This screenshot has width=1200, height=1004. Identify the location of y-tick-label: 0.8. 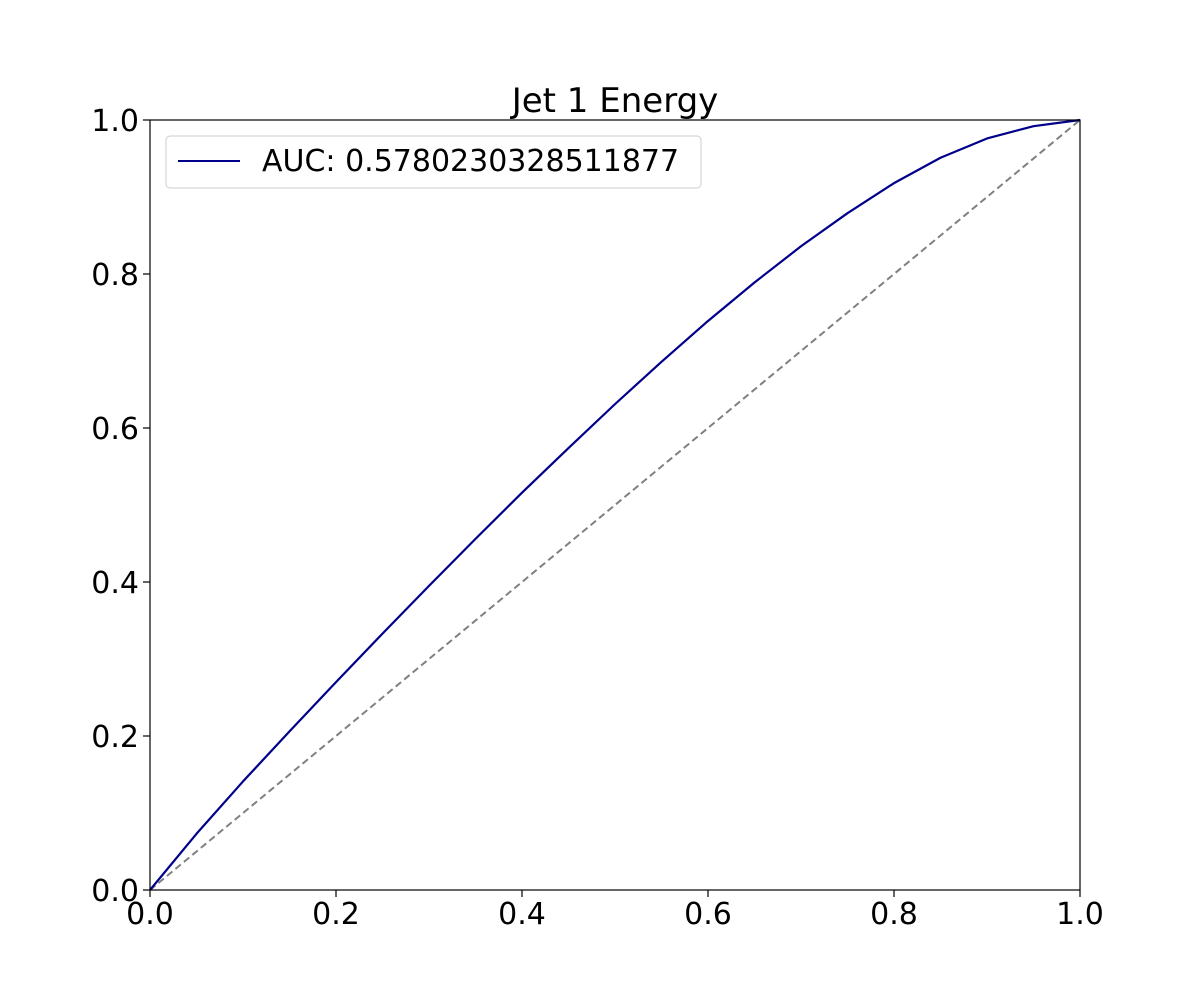
(115, 275).